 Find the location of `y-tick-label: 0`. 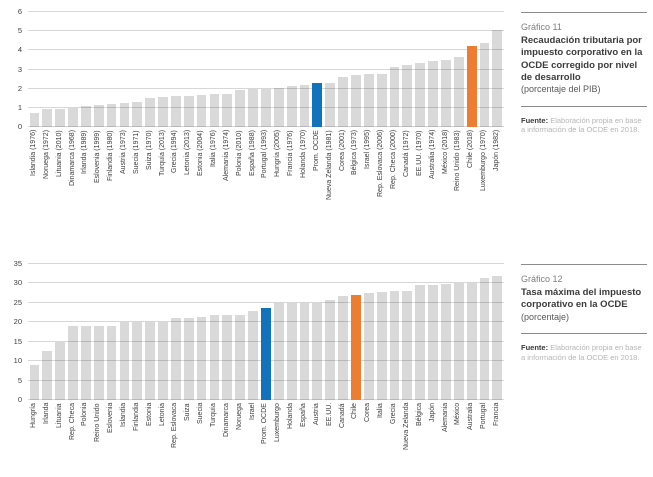

y-tick-label: 0 is located at coordinates (19, 126).